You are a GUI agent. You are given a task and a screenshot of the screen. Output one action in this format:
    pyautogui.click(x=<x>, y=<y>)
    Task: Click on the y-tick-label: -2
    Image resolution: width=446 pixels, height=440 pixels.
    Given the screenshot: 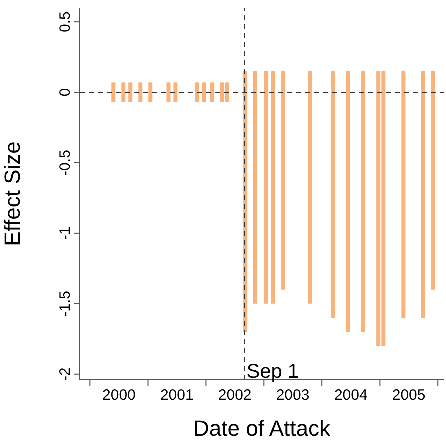 What is the action you would take?
    pyautogui.click(x=65, y=375)
    